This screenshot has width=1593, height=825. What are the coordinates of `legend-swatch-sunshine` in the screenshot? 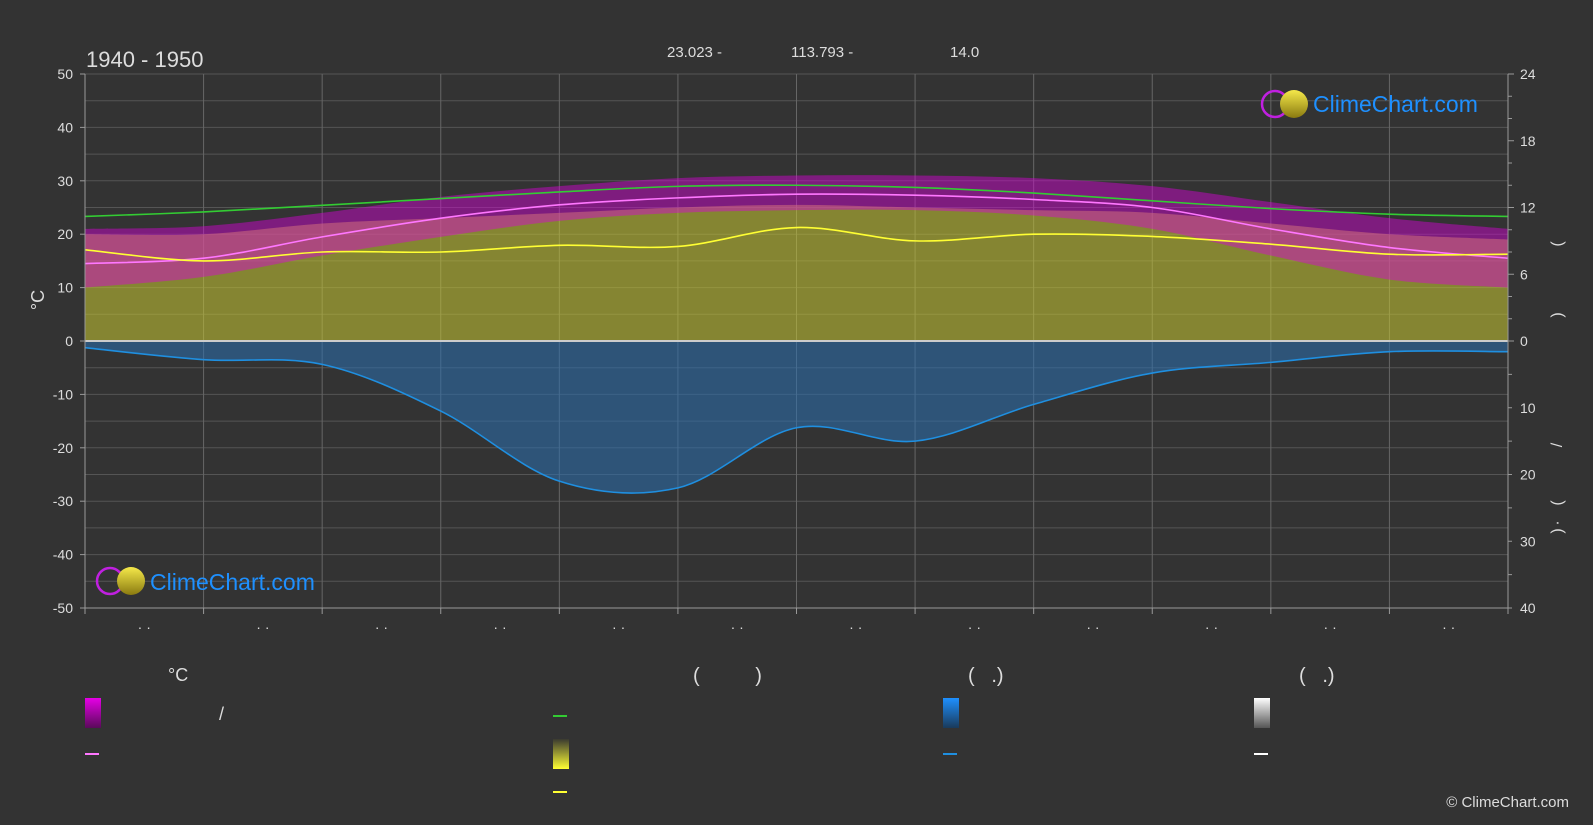 It's located at (561, 754).